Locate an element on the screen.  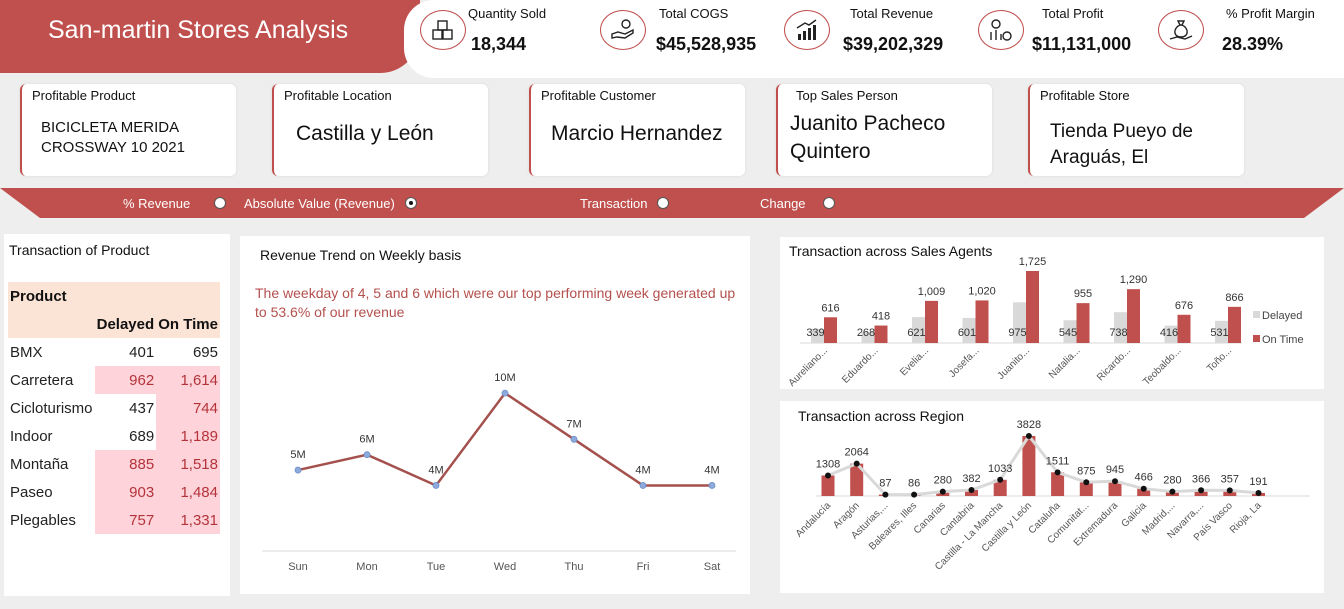
data-label-region: 357 is located at coordinates (1230, 479).